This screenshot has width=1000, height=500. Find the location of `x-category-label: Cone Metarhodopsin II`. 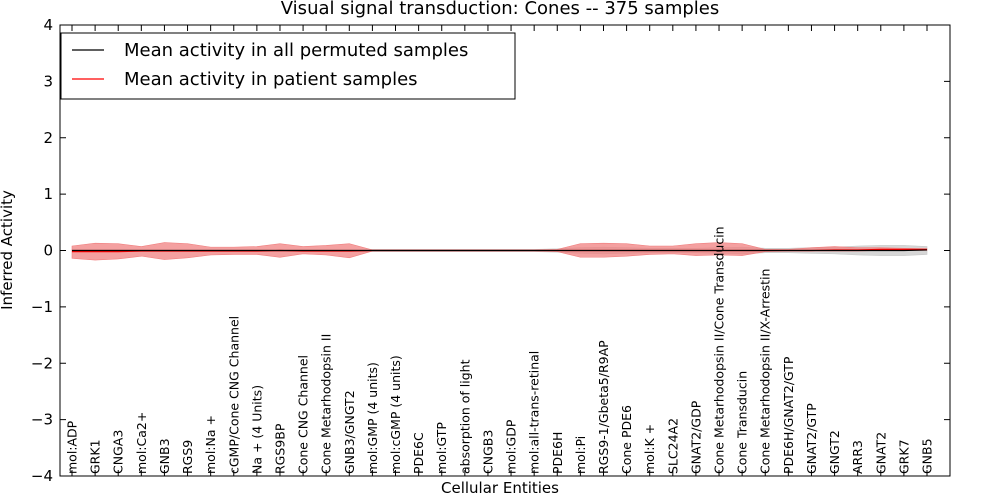

x-category-label: Cone Metarhodopsin II is located at coordinates (326, 404).